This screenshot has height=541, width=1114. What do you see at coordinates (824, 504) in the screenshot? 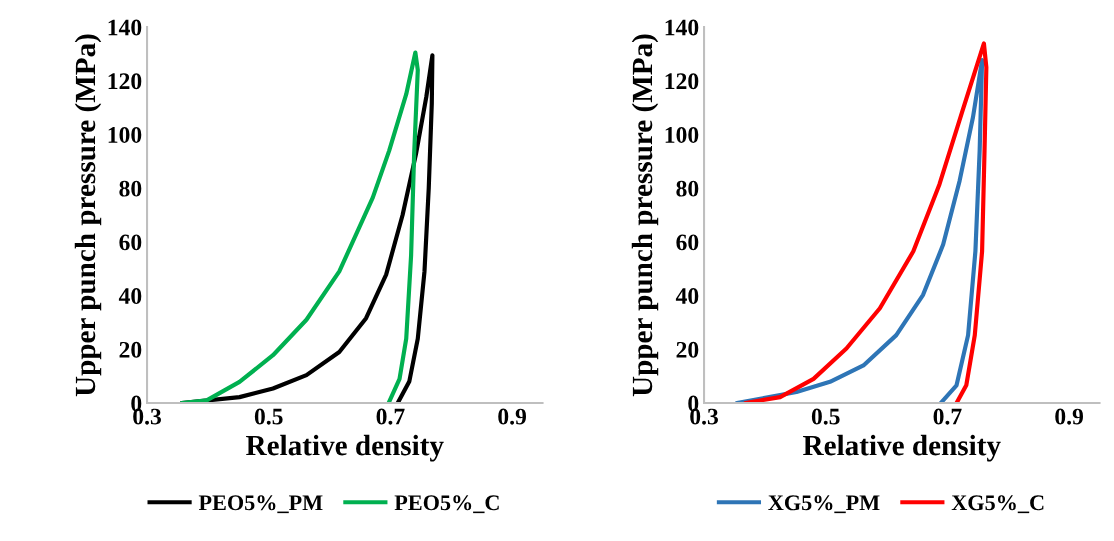
I see `legend-label: XG5%_PM` at bounding box center [824, 504].